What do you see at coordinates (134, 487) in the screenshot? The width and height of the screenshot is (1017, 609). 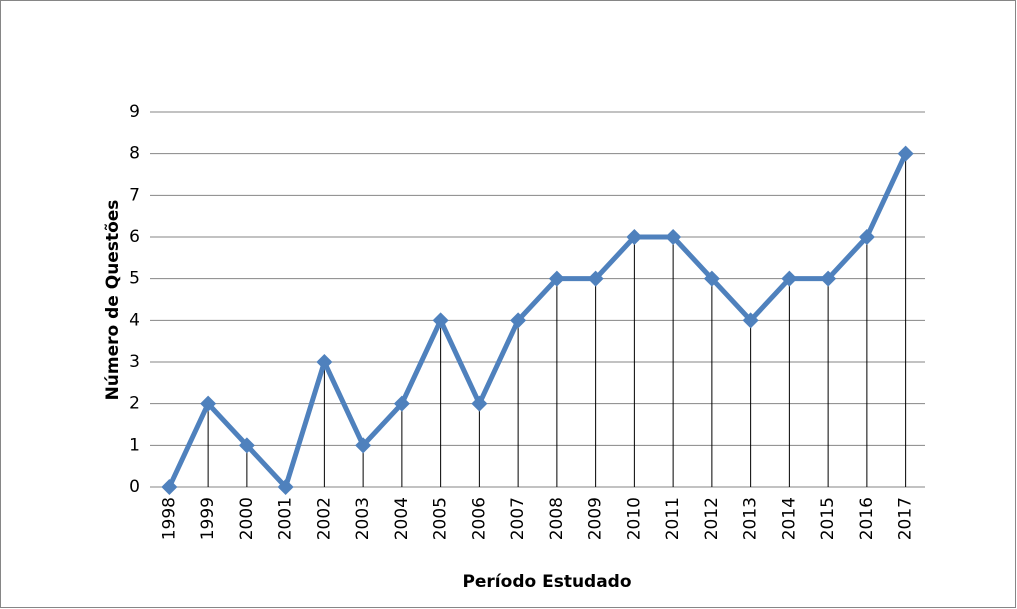 I see `y-tick-label: 0` at bounding box center [134, 487].